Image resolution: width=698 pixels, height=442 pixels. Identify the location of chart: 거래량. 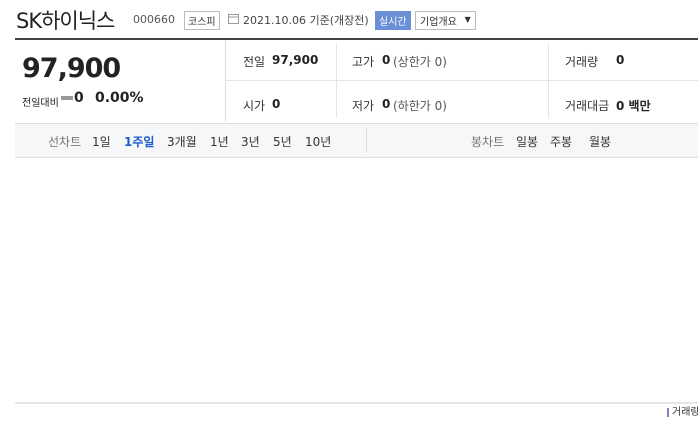
(356, 410).